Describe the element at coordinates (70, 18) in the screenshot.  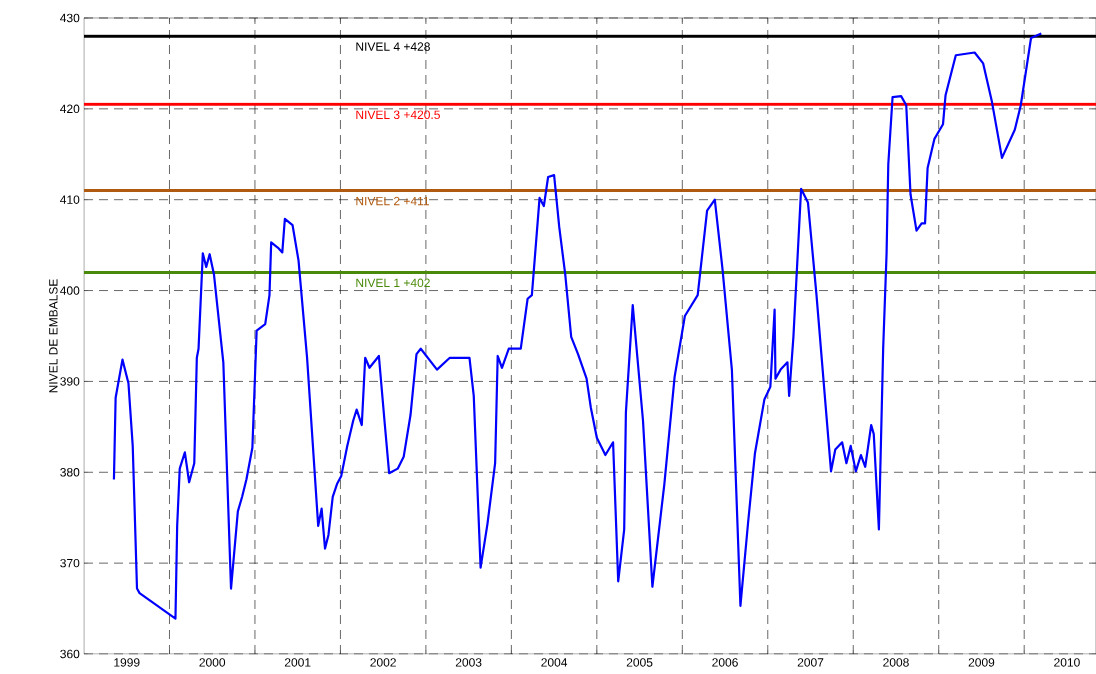
I see `y-tick-label: 430` at that location.